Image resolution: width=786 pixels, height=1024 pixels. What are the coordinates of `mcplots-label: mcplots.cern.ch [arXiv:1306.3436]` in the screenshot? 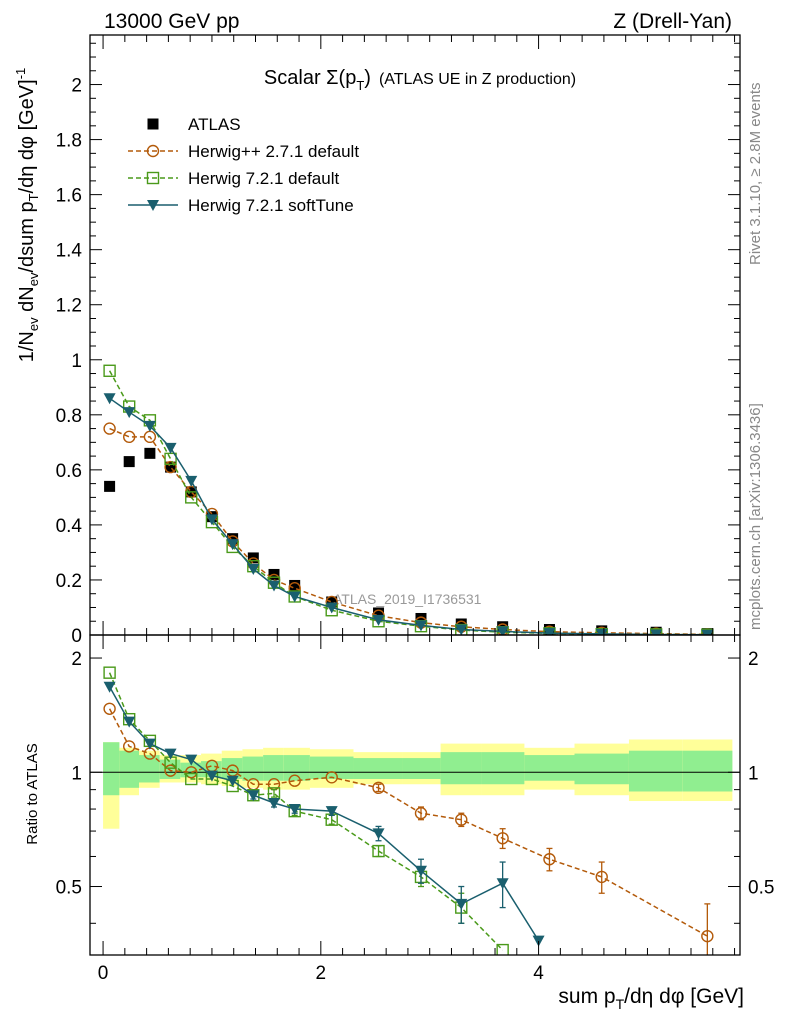 It's located at (755, 516).